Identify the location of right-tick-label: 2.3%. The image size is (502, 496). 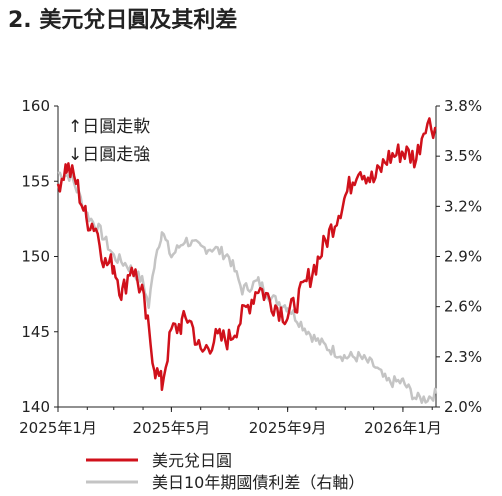
(463, 357).